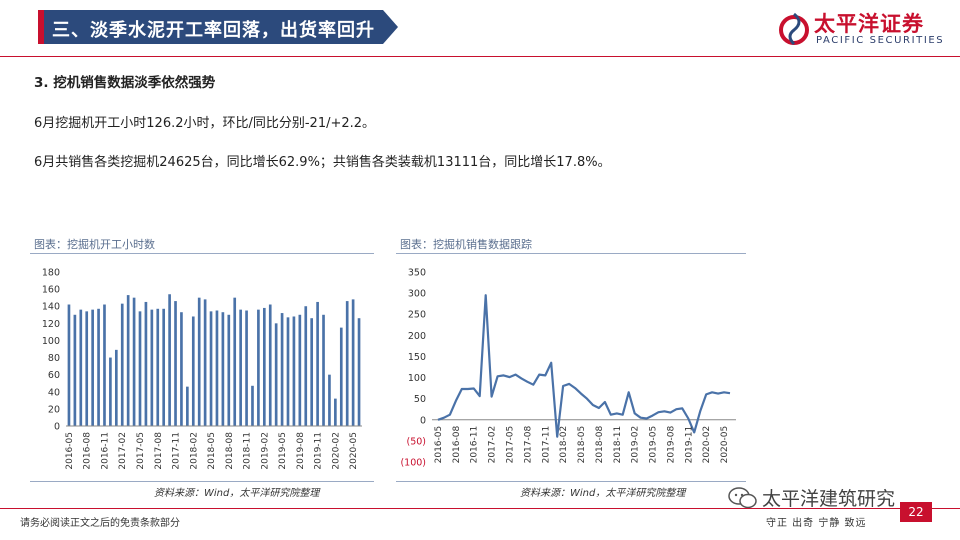 The width and height of the screenshot is (960, 540). Describe the element at coordinates (51, 307) in the screenshot. I see `y-tick-label: 140` at that location.